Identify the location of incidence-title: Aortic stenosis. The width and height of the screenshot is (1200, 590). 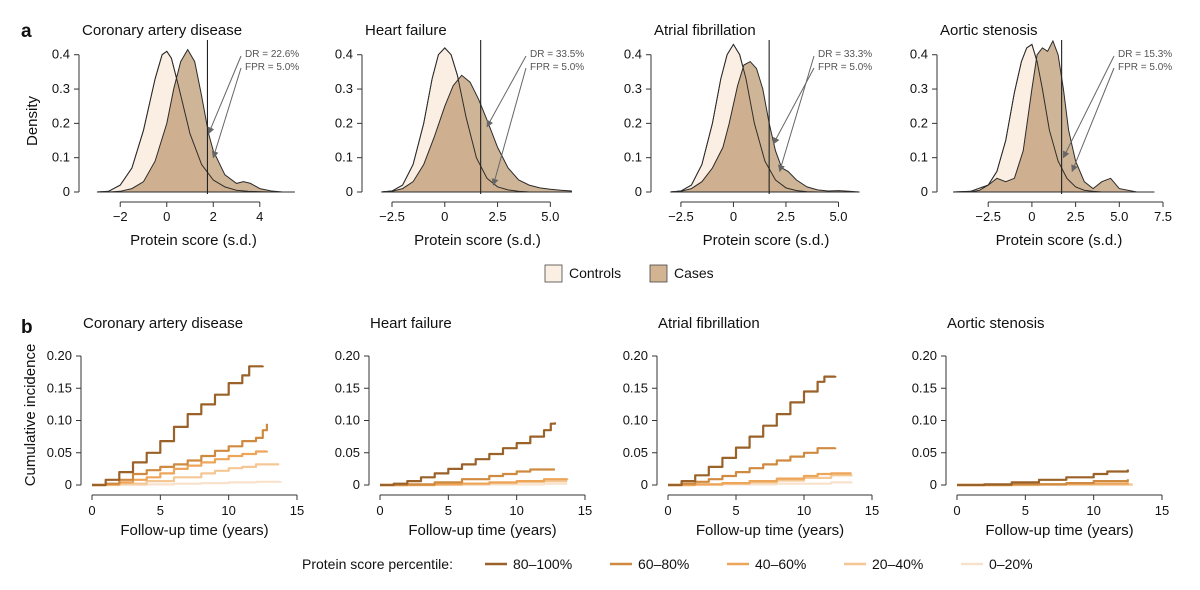
(996, 323).